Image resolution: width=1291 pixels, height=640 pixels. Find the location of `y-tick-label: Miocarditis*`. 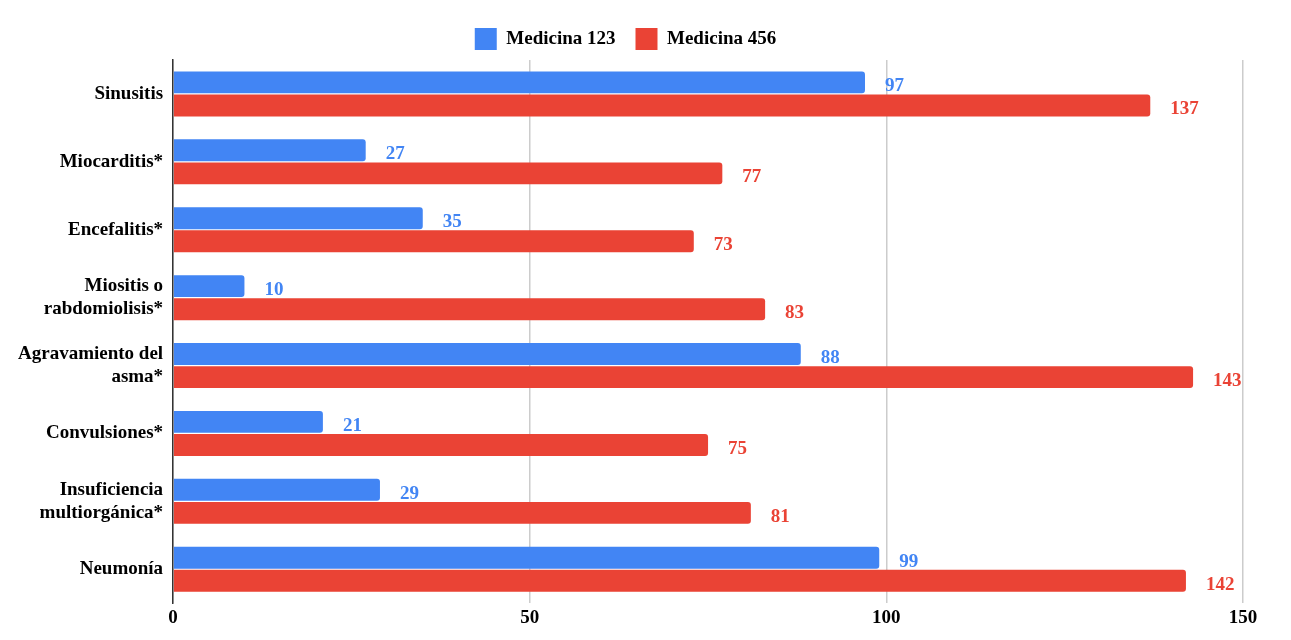

y-tick-label: Miocarditis* is located at coordinates (111, 160).